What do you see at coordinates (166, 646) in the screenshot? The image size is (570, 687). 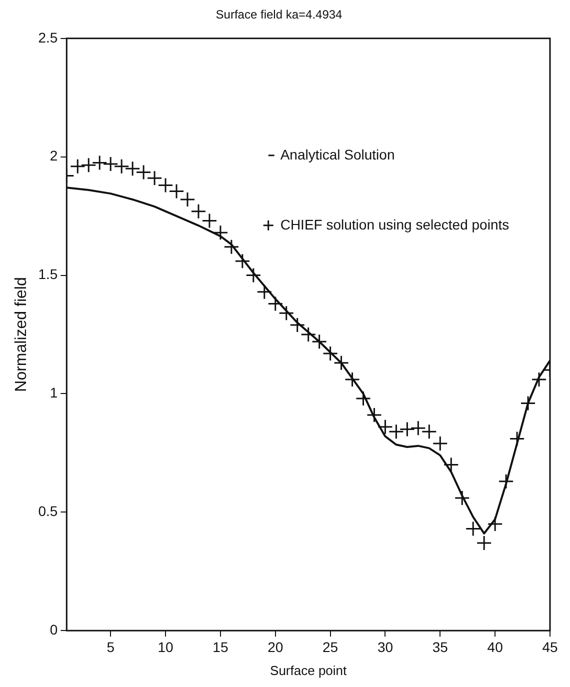 I see `x-tick-label: 10` at bounding box center [166, 646].